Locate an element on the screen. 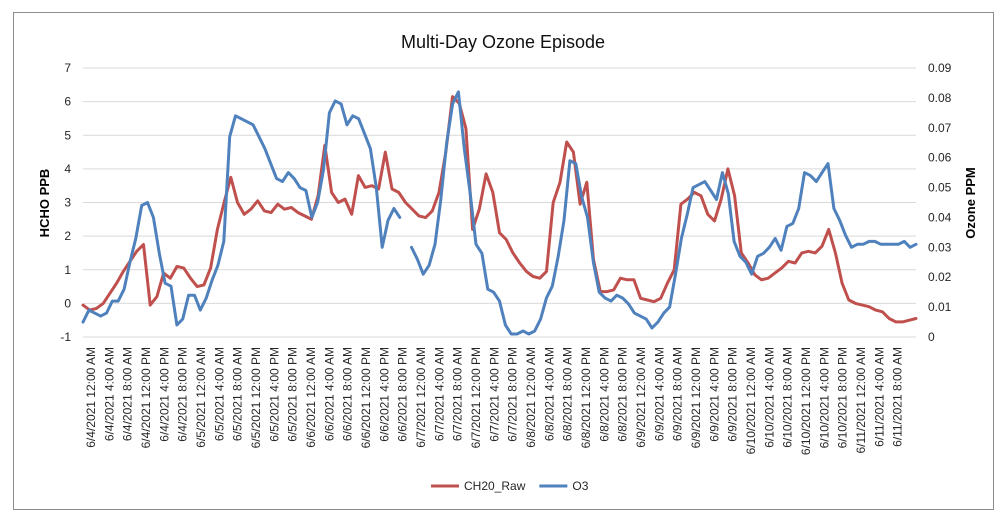  x-tick-label: 6/5/2021 12:00 PM is located at coordinates (256, 397).